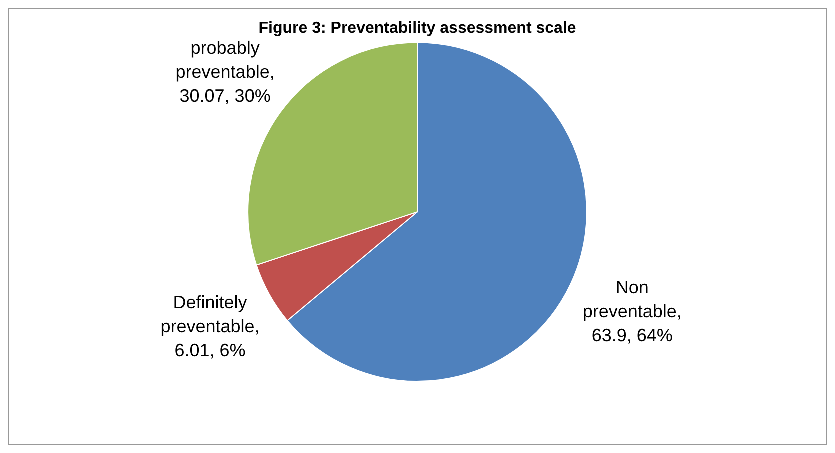  What do you see at coordinates (632, 311) in the screenshot?
I see `slice-label: Non preventable, 63.9, 64%` at bounding box center [632, 311].